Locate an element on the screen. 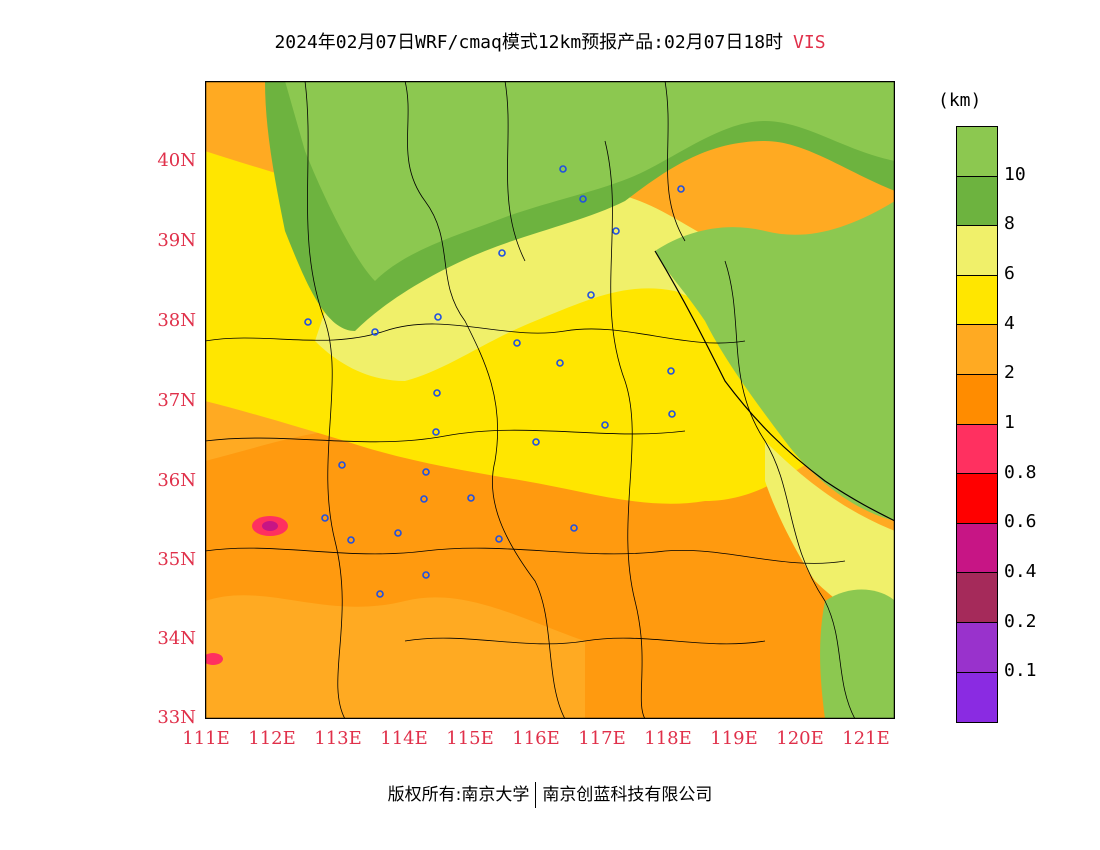  legend-label: 0.8 is located at coordinates (1020, 472).